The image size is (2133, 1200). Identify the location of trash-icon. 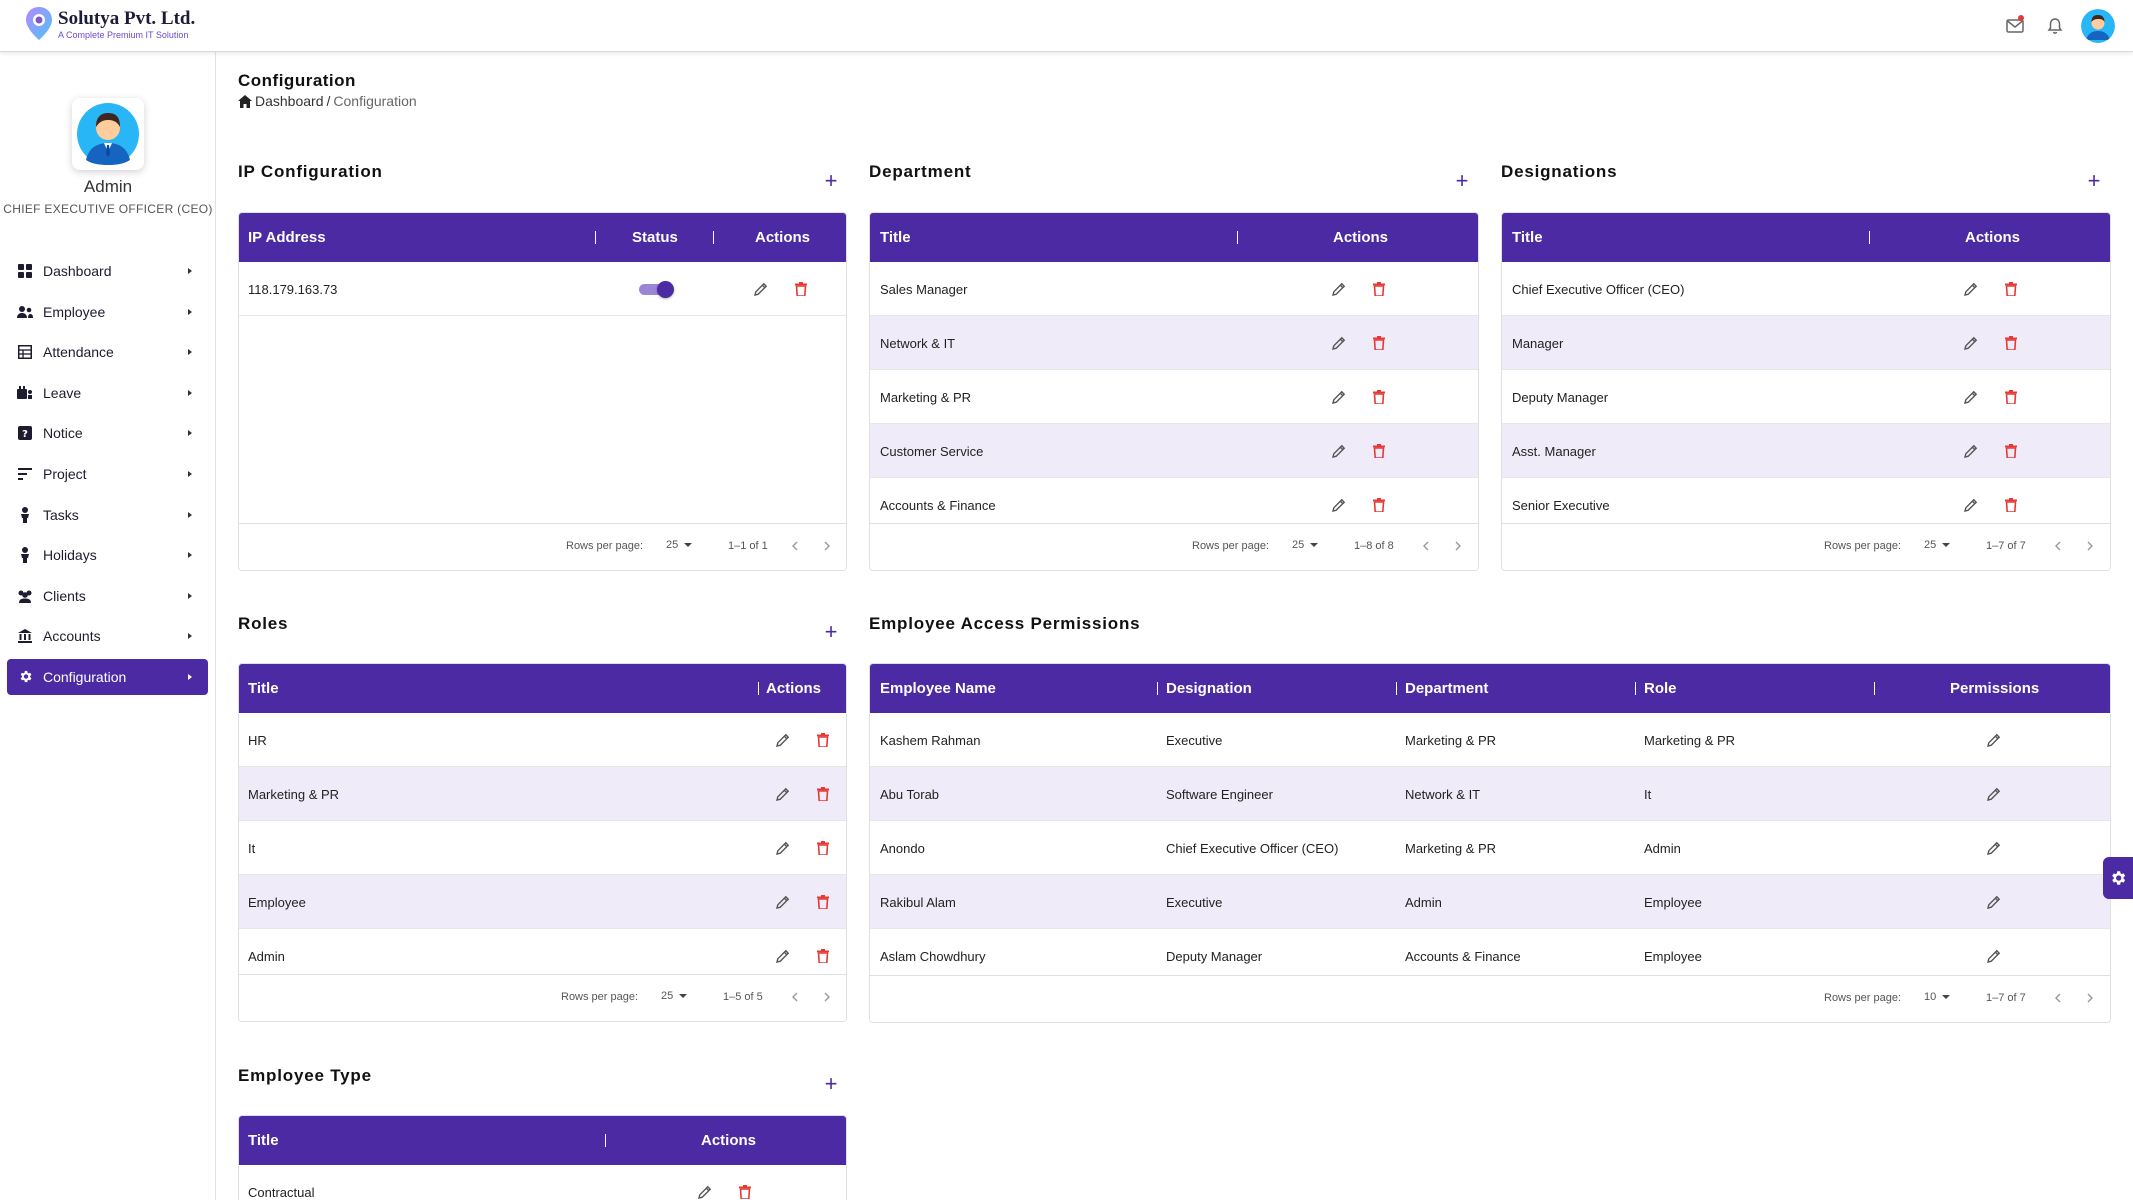
(2011, 397).